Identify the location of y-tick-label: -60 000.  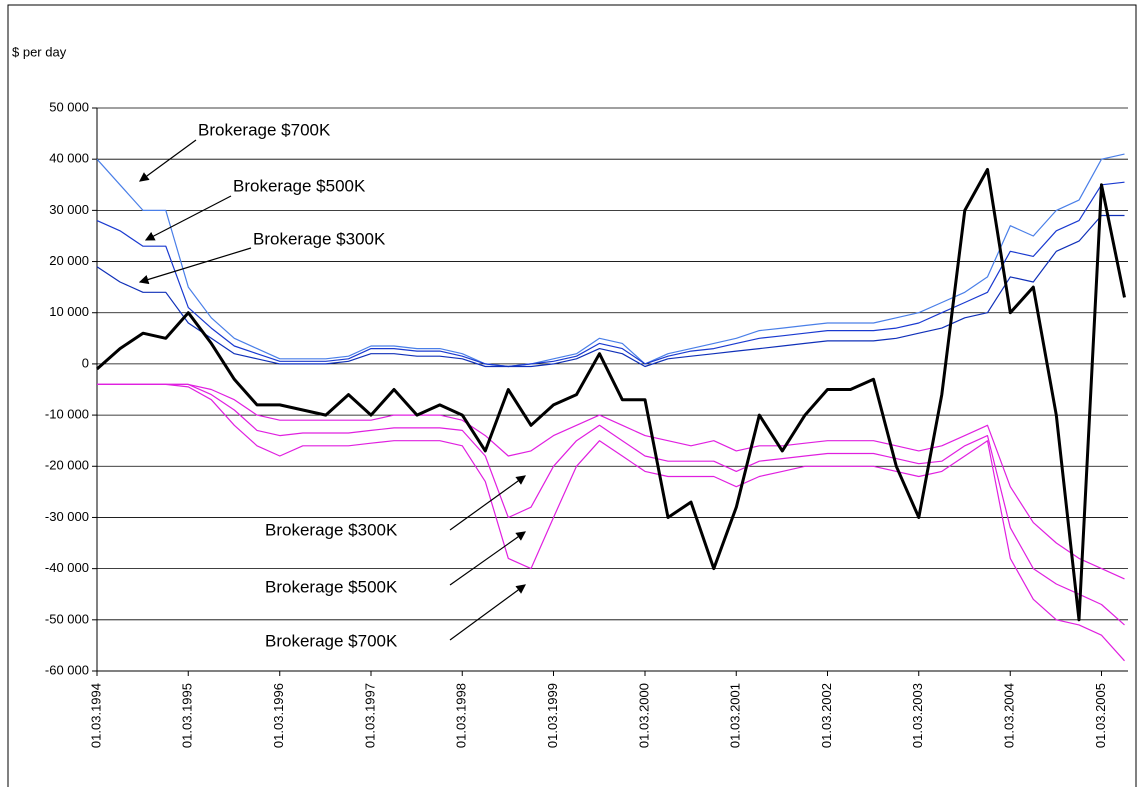
(67, 669).